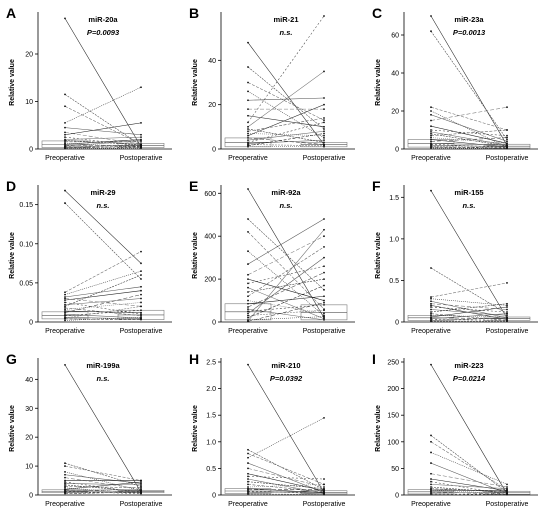 Image resolution: width=550 pixels, height=522 pixels. Describe the element at coordinates (195, 255) in the screenshot. I see `y-axis-label: Relative value` at that location.